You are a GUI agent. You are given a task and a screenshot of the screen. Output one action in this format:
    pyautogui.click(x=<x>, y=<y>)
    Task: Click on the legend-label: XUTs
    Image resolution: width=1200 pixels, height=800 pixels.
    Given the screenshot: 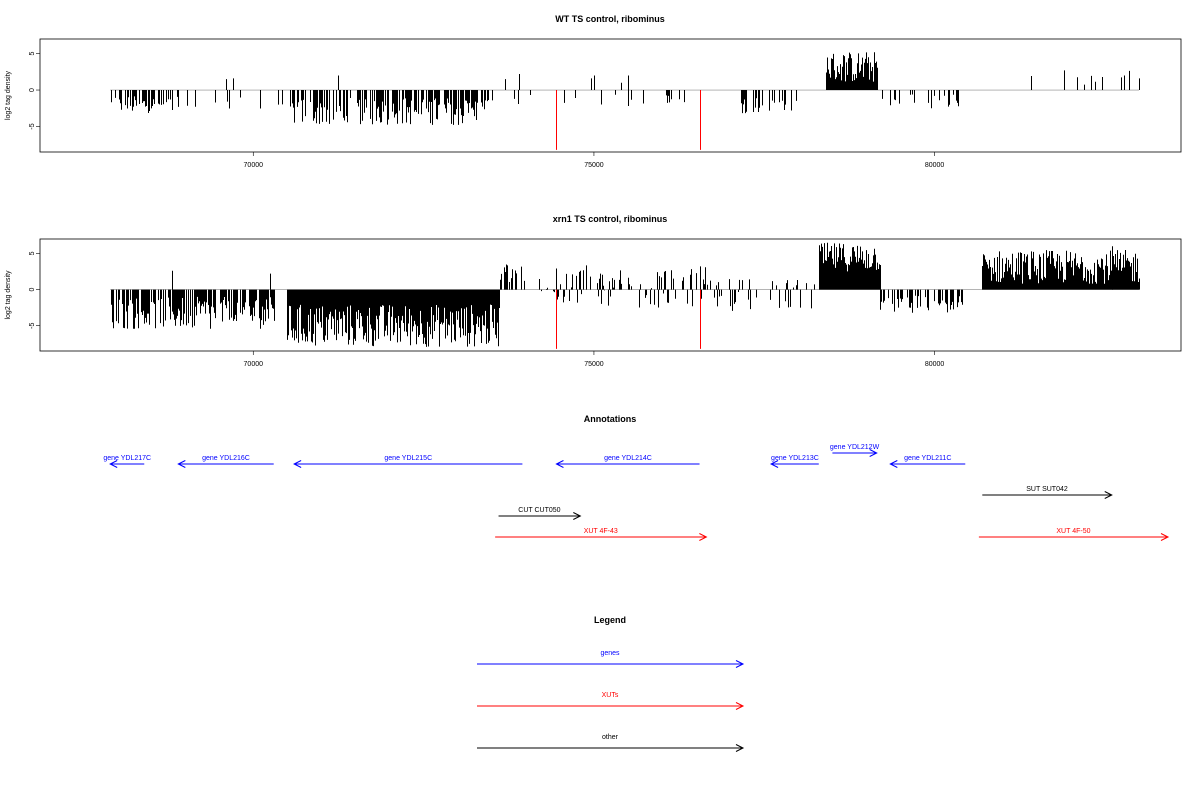 What is the action you would take?
    pyautogui.click(x=610, y=695)
    